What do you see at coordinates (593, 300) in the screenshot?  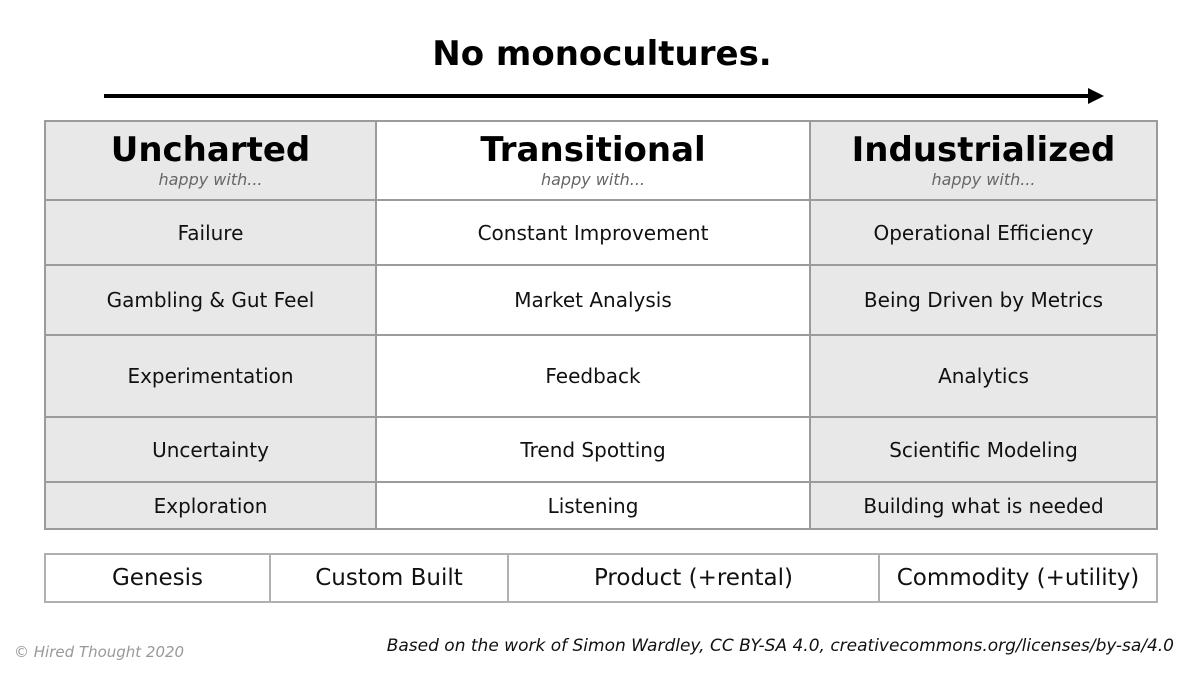 I see `table-cell: Market Analysis` at bounding box center [593, 300].